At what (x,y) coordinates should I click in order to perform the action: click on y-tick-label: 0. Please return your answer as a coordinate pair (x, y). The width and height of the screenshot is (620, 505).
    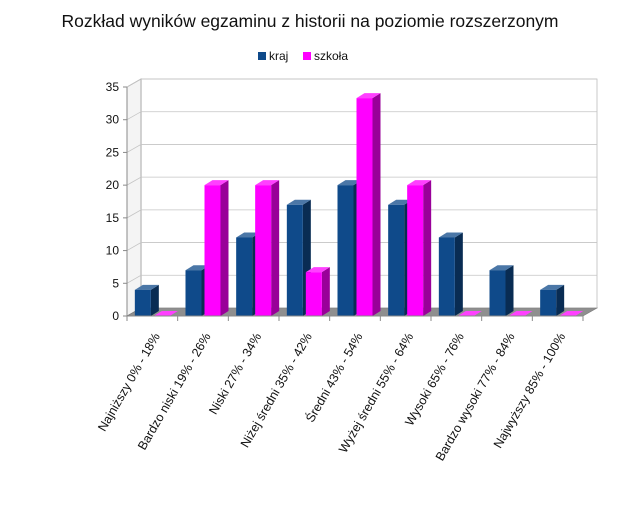
    Looking at the image, I should click on (115, 316).